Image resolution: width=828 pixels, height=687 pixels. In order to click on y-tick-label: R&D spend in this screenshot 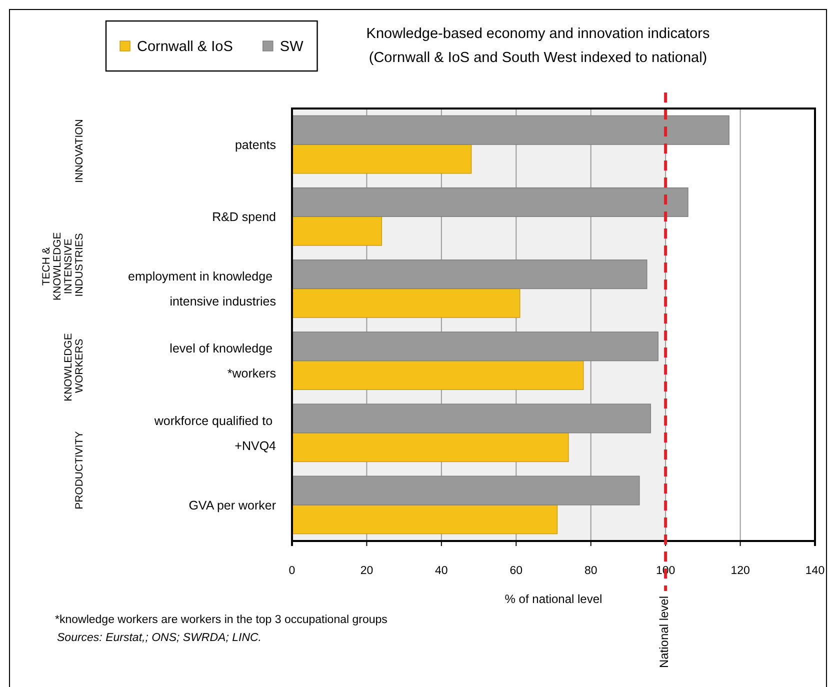, I will do `click(244, 217)`.